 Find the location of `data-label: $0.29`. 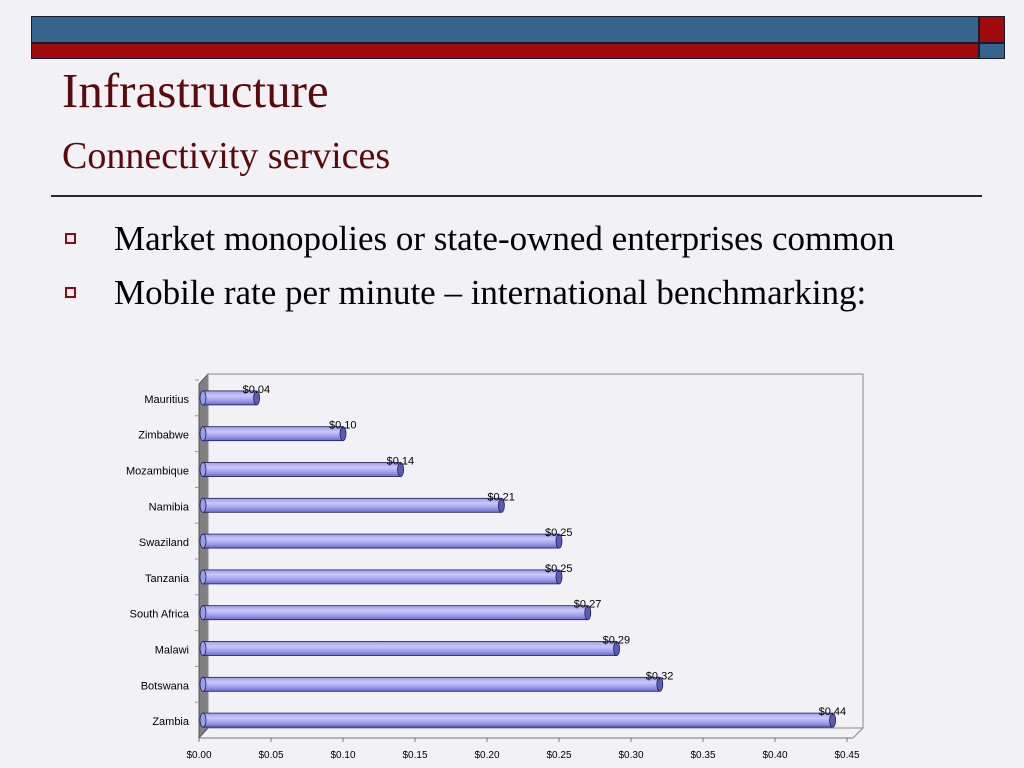

data-label: $0.29 is located at coordinates (617, 641).